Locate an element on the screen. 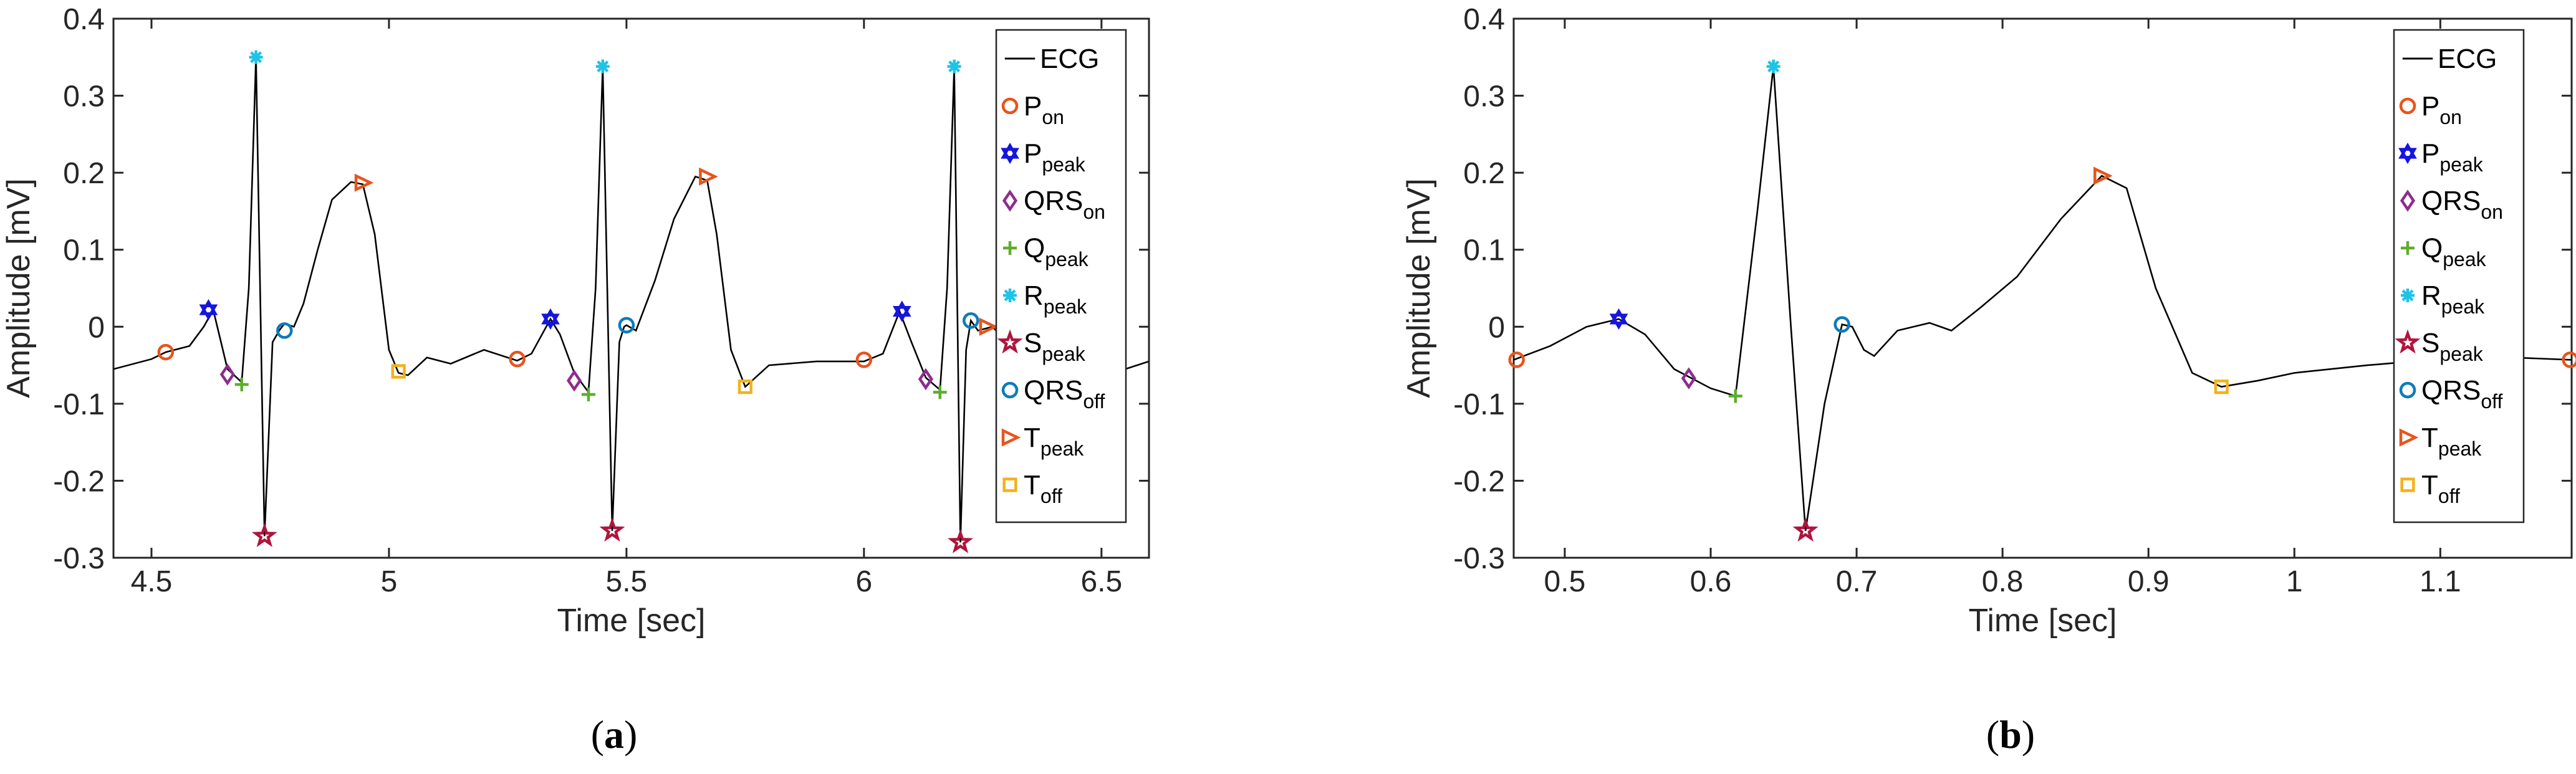 The image size is (2576, 774). caption-a: (a) is located at coordinates (614, 734).